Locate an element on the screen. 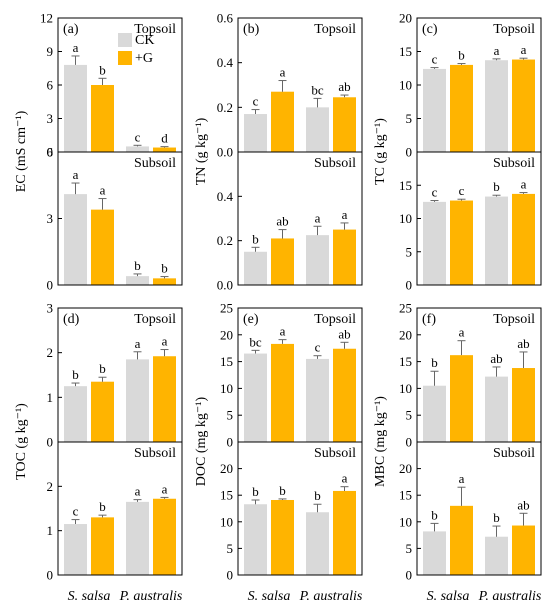 Image resolution: width=550 pixels, height=611 pixels. significance-label: d is located at coordinates (164, 138).